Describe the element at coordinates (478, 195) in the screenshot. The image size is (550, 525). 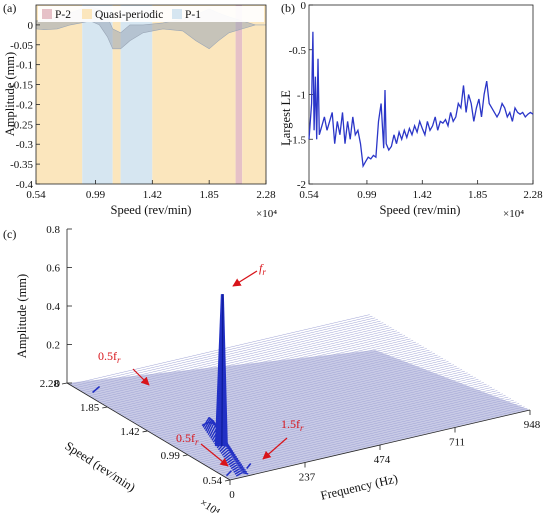
I see `xtick-label-b-3: 1.85` at that location.